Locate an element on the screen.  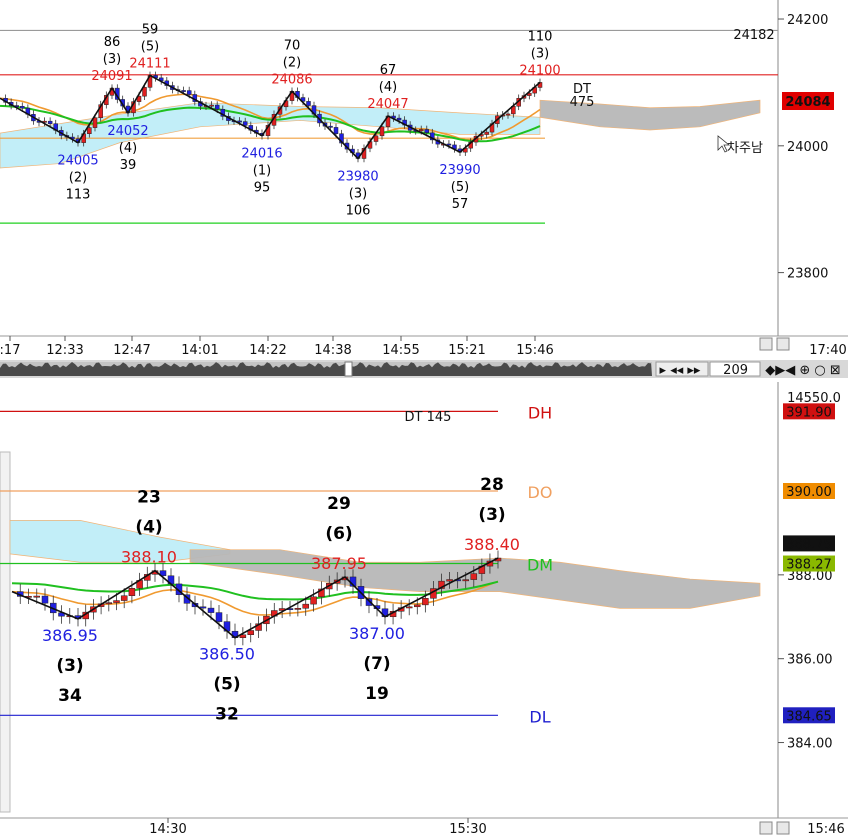
top-price-axis: 24182 24200 24000 23800 24084 is located at coordinates (783, 147).